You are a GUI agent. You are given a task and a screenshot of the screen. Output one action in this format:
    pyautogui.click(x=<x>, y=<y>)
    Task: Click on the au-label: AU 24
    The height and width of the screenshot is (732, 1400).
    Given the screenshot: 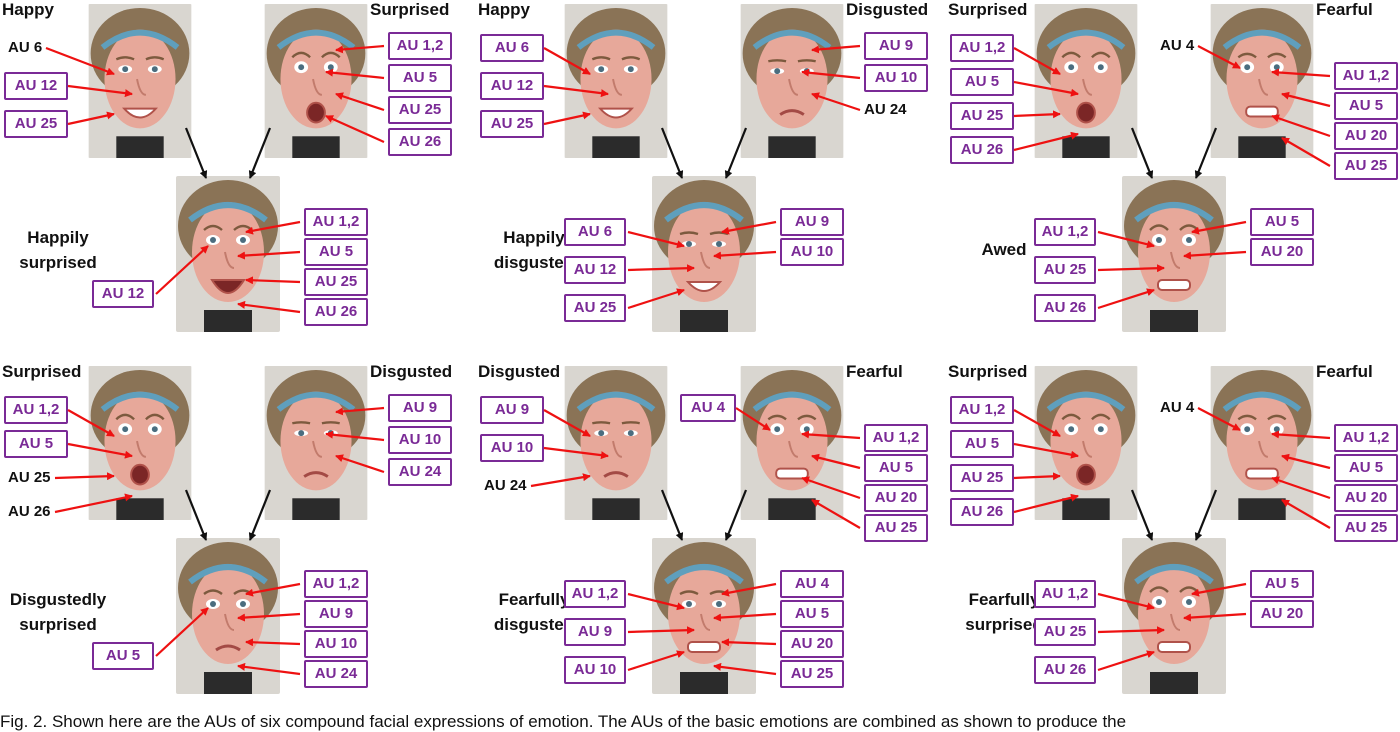 What is the action you would take?
    pyautogui.click(x=505, y=485)
    